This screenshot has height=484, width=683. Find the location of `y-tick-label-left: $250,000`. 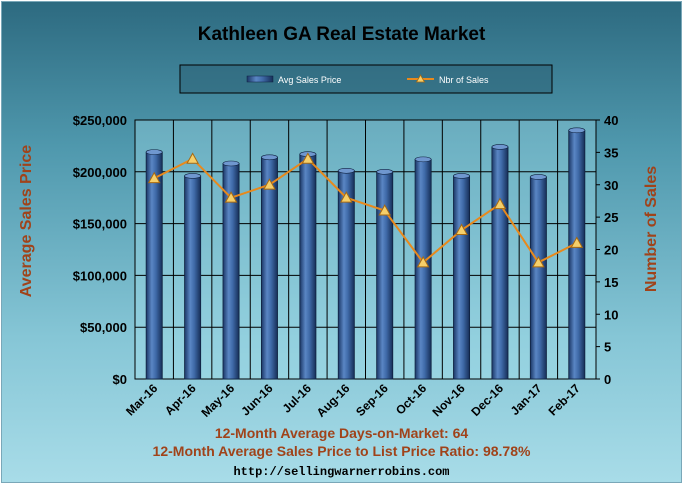

y-tick-label-left: $250,000 is located at coordinates (100, 120).